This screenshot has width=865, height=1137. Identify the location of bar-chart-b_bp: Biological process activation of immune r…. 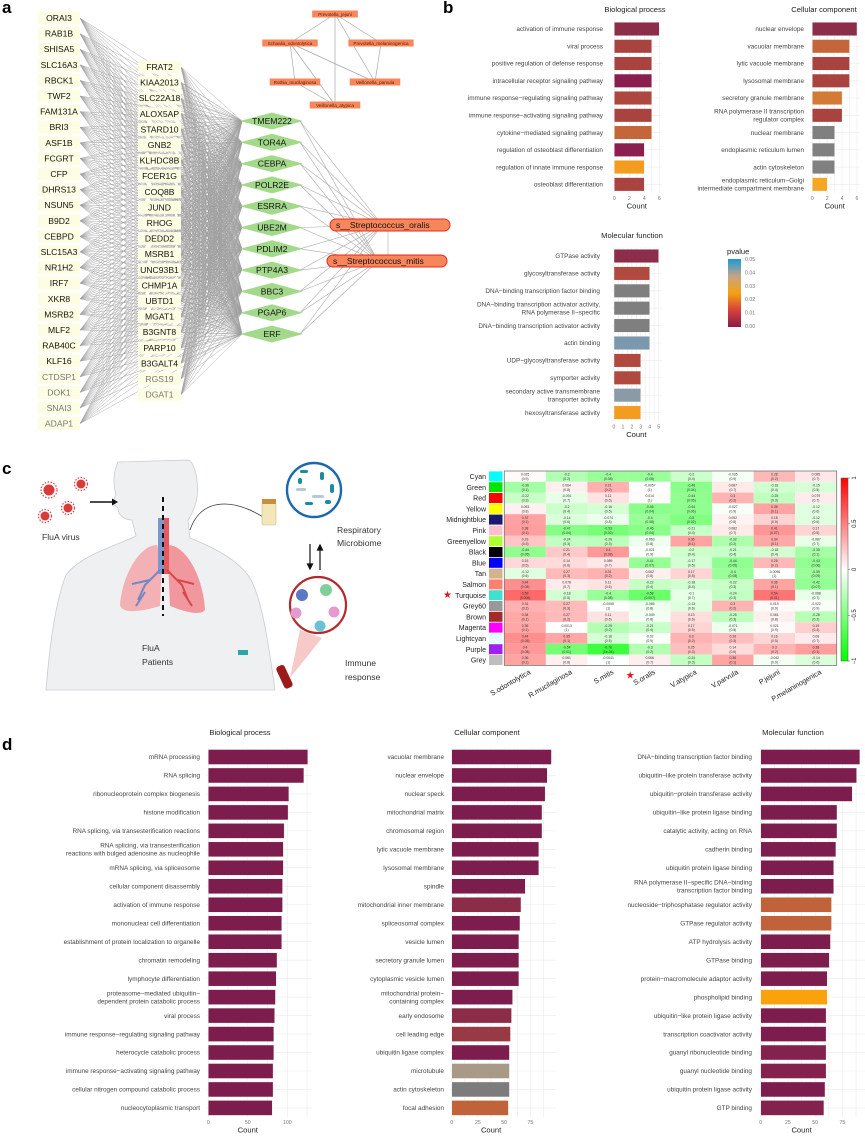
(567, 107).